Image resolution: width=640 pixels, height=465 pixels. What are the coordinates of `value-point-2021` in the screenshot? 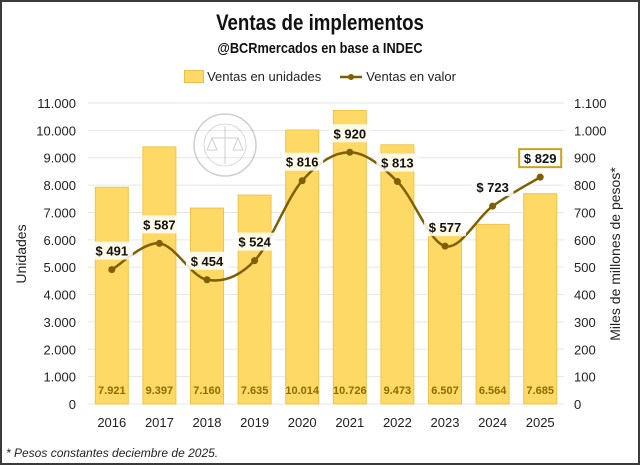 It's located at (350, 152).